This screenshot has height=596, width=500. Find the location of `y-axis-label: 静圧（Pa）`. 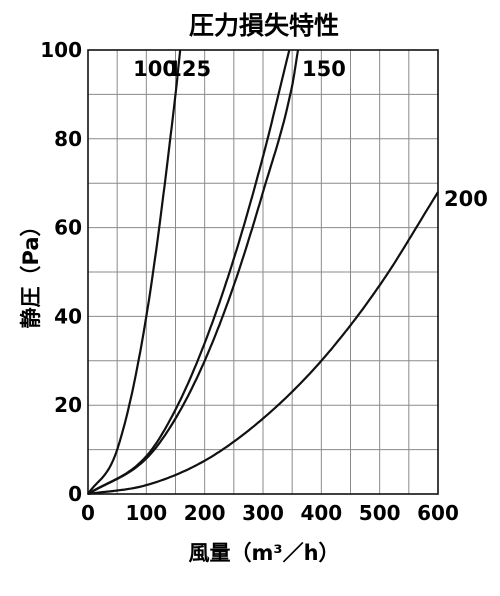

y-axis-label: 静圧（Pa） is located at coordinates (31, 272).